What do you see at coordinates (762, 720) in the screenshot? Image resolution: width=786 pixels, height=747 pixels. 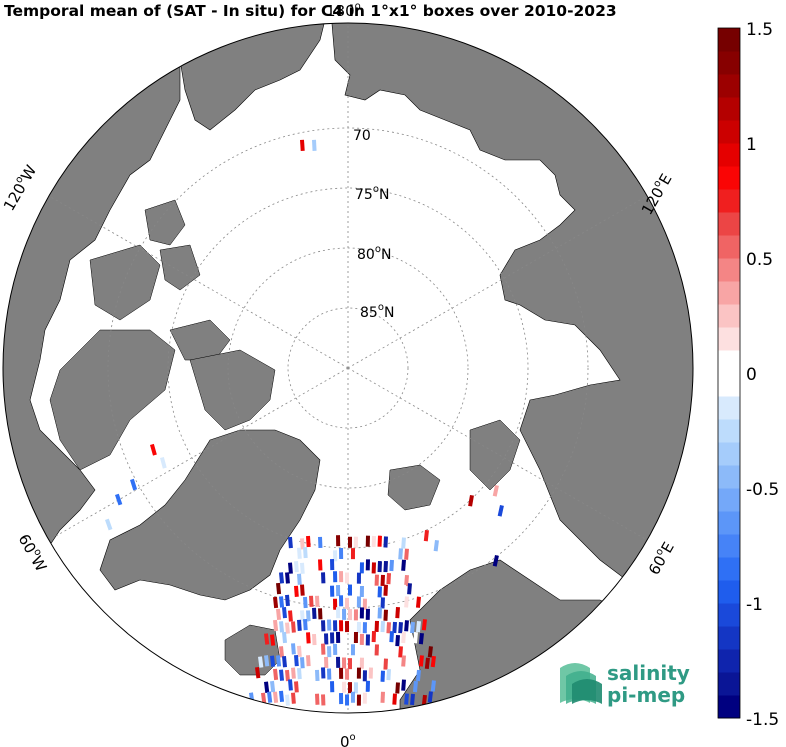 I see `colorbar-tick-label: -1.5` at bounding box center [762, 720].